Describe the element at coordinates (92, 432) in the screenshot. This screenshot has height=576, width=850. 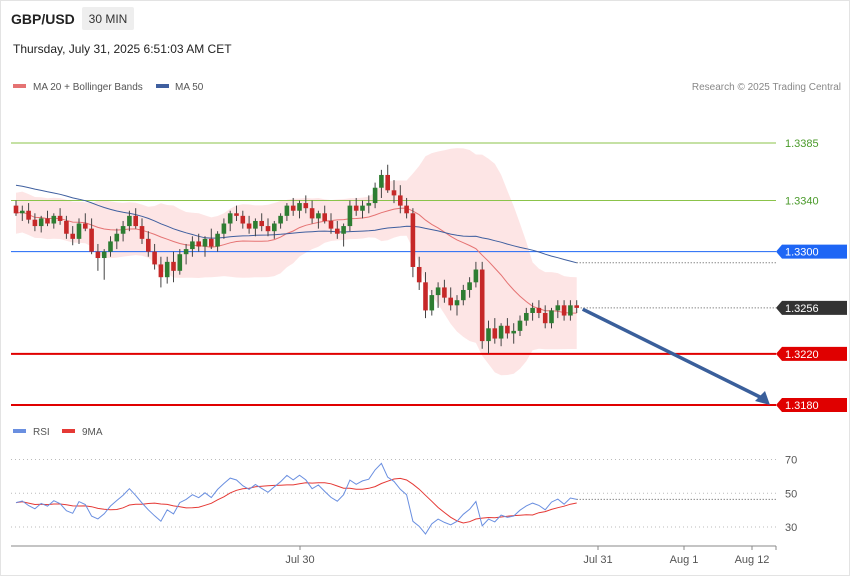
I see `rsi-ma-legend-label: 9MA` at that location.